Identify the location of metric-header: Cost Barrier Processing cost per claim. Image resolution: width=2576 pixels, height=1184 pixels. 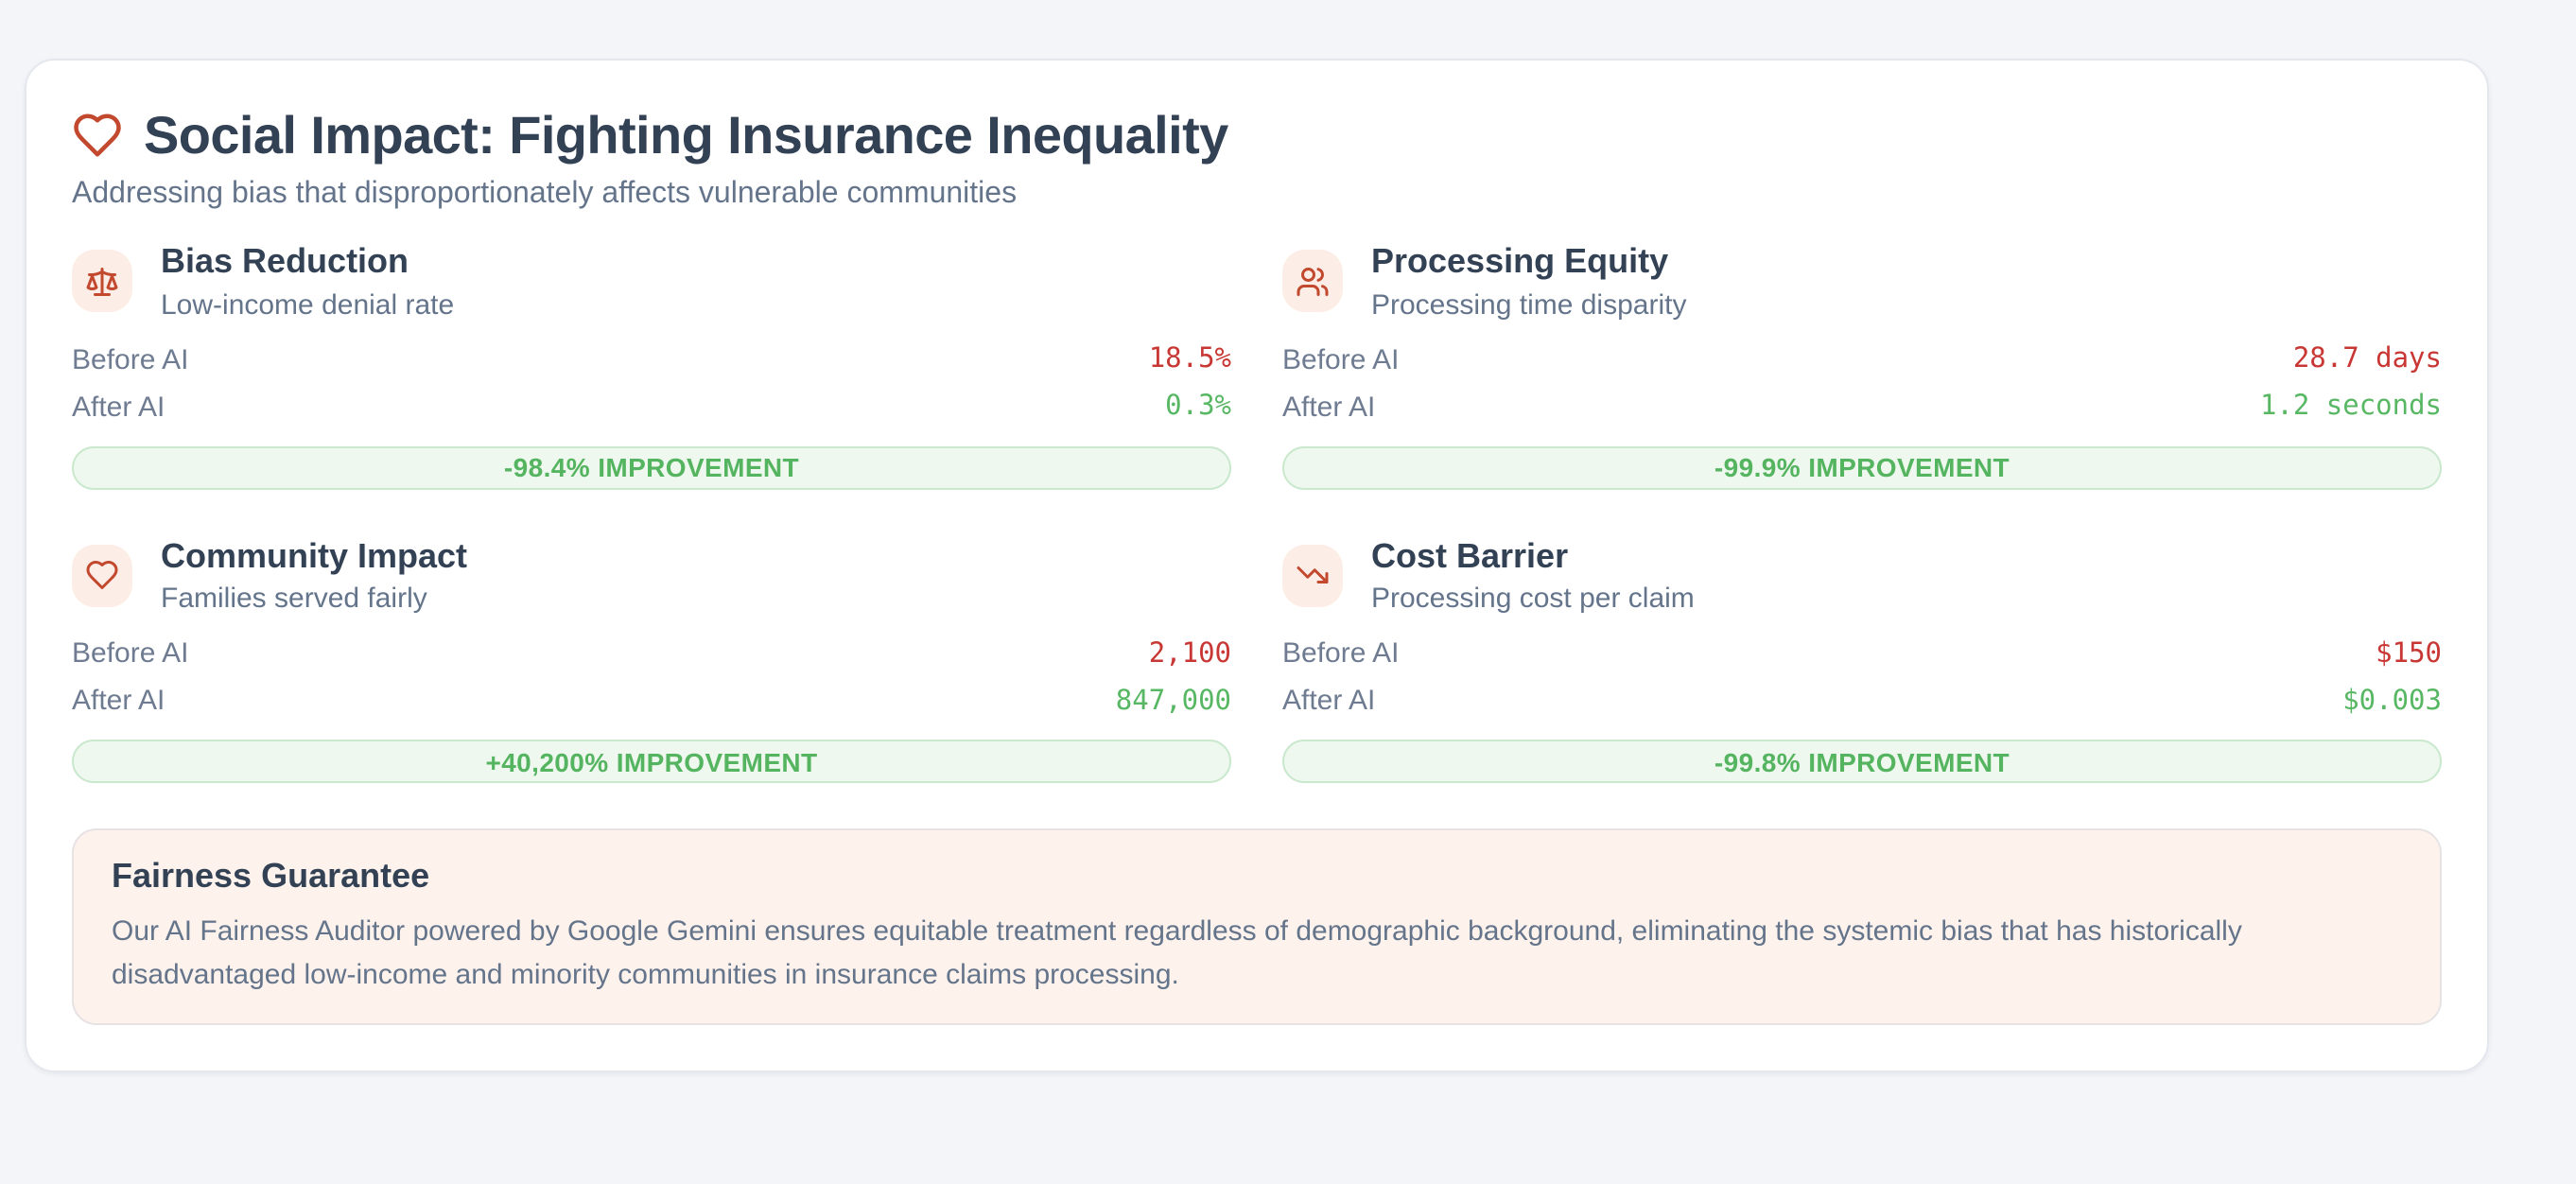
(1862, 575).